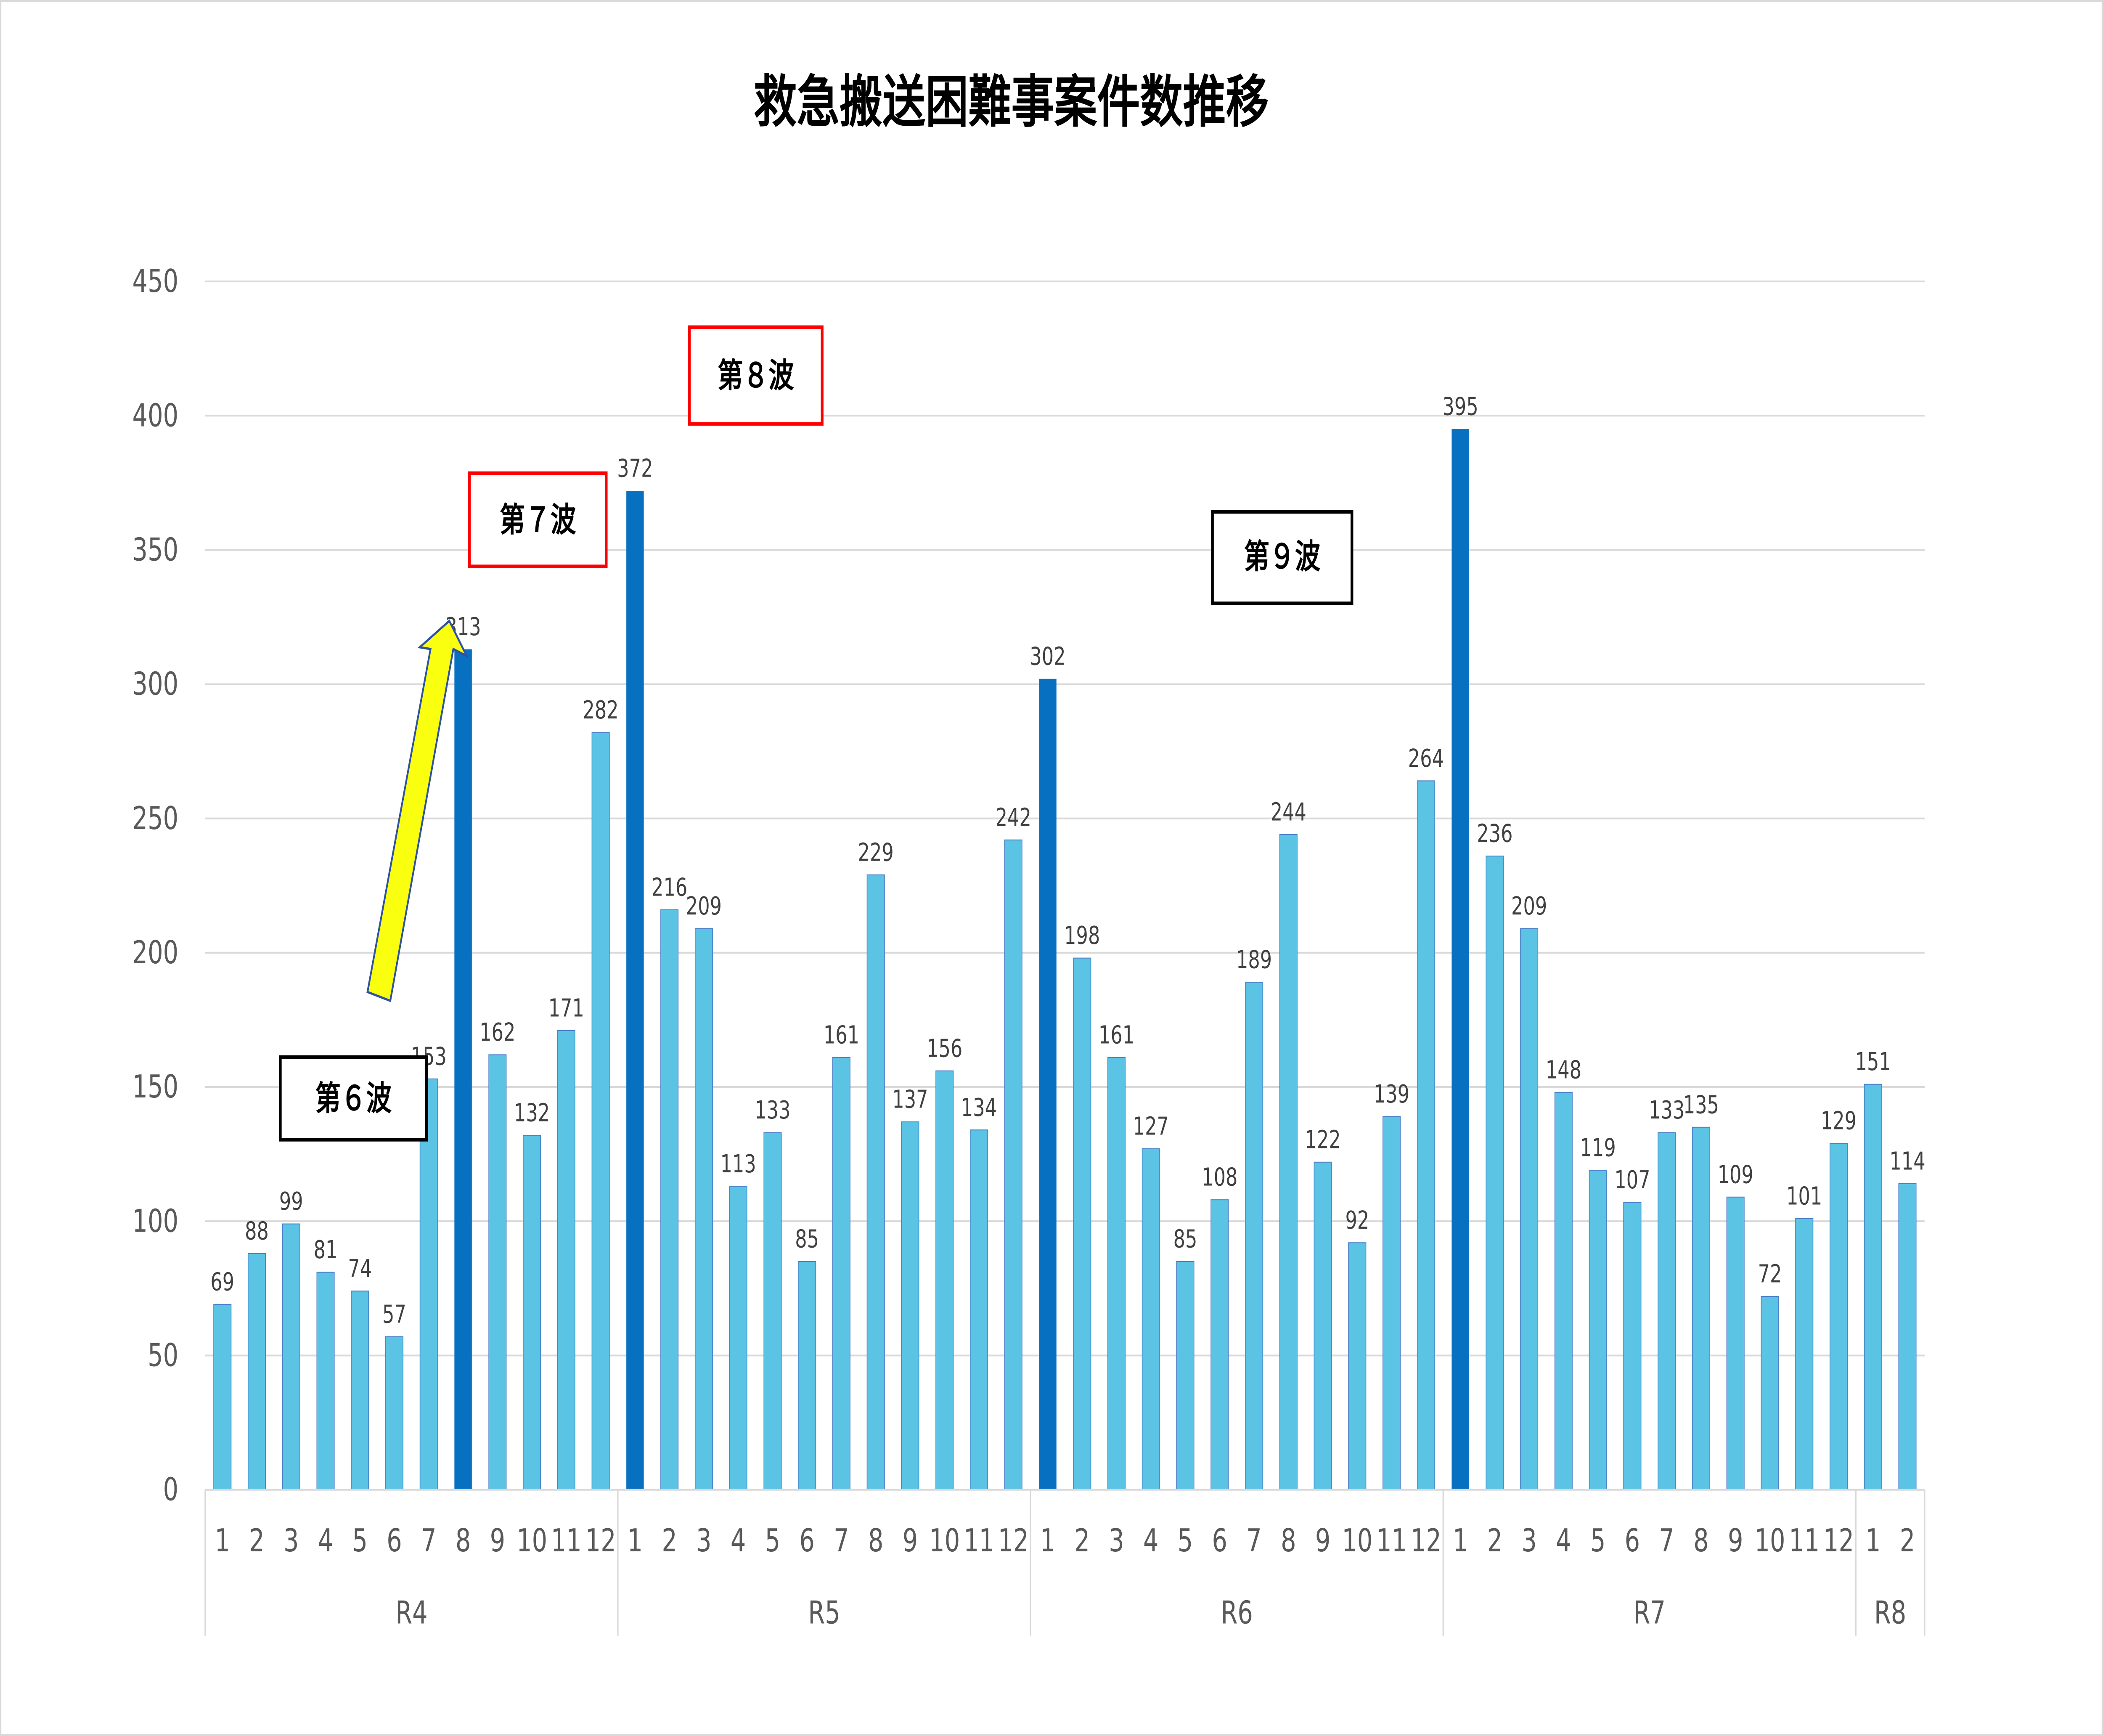 This screenshot has height=1736, width=2103. Describe the element at coordinates (1013, 817) in the screenshot. I see `data-label: 242` at that location.